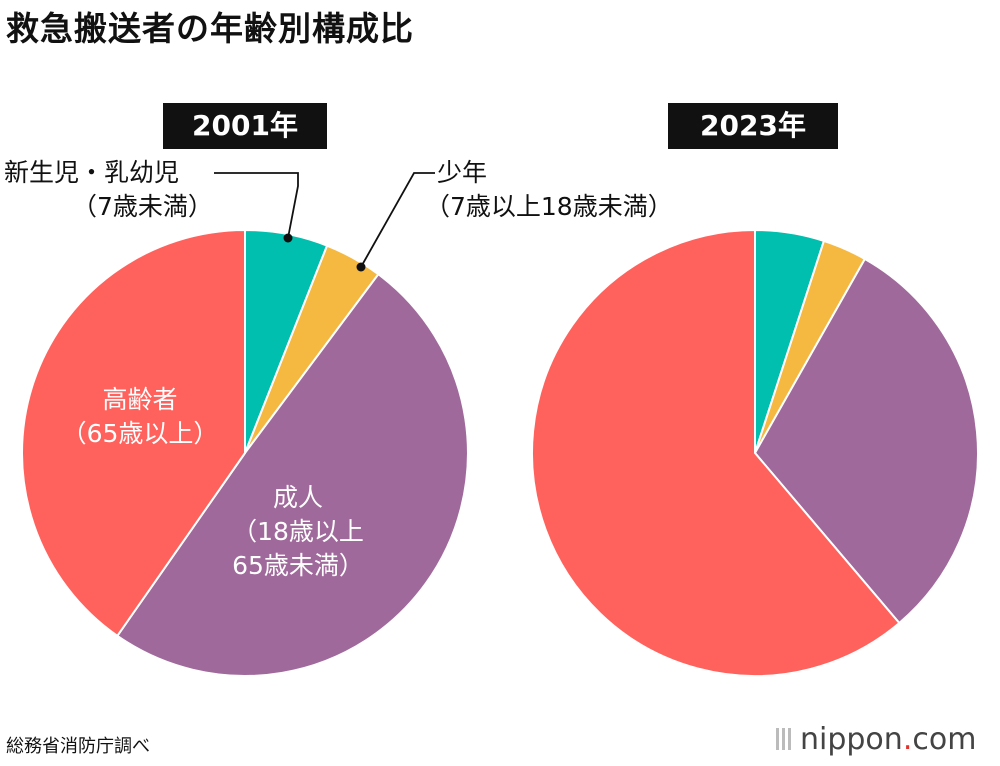  I want to click on callout-dot-infant, so click(288, 238).